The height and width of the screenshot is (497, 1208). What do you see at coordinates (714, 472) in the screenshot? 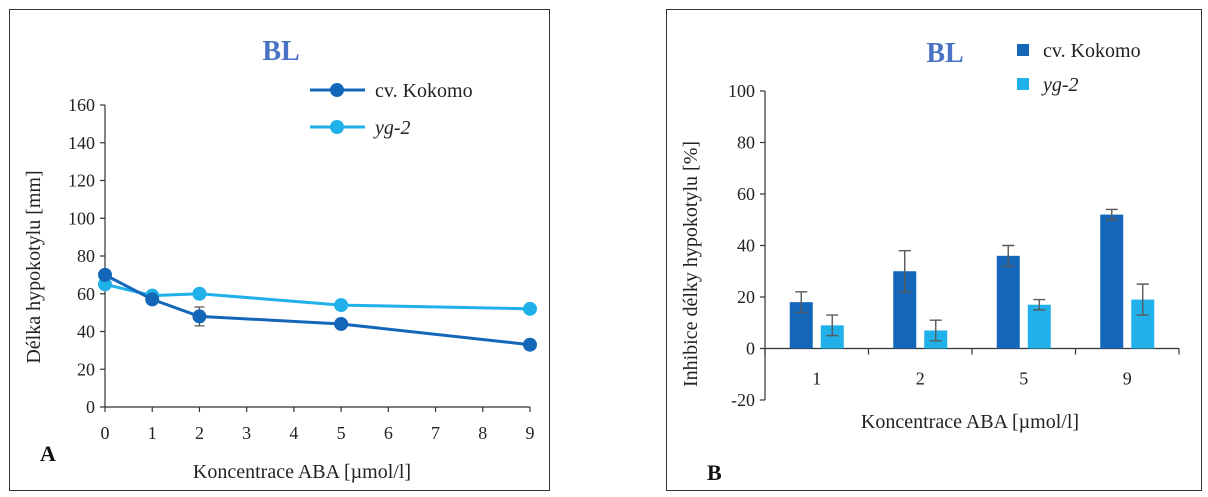
I see `panel-label-b: B` at bounding box center [714, 472].